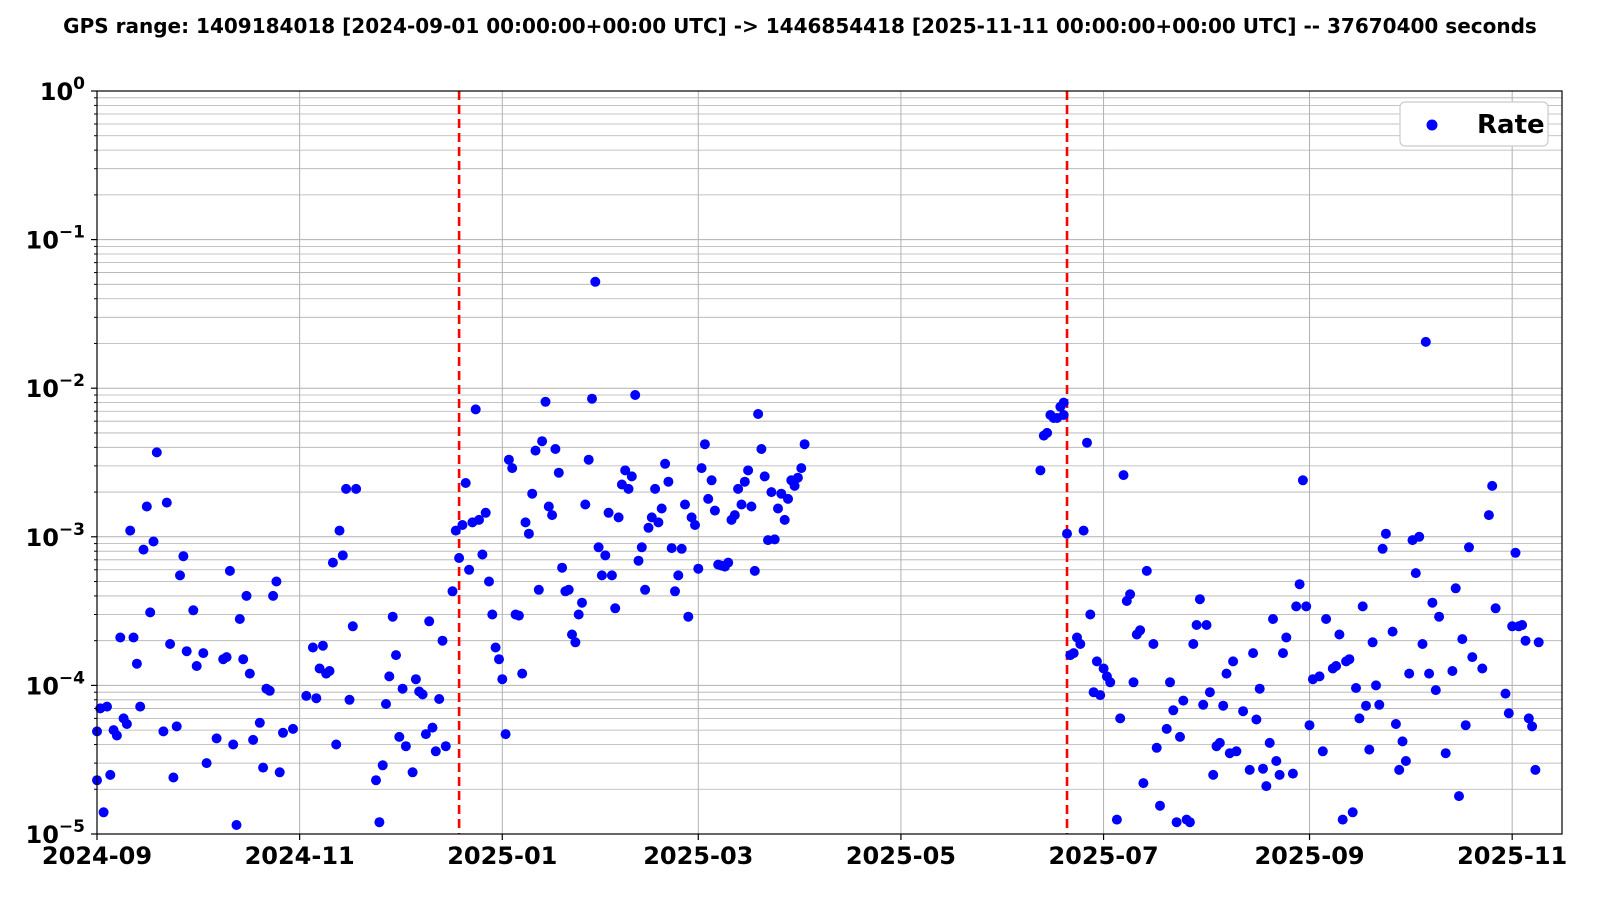 The height and width of the screenshot is (900, 1600). Describe the element at coordinates (1512, 856) in the screenshot. I see `x-tick-label: 2025-11` at that location.